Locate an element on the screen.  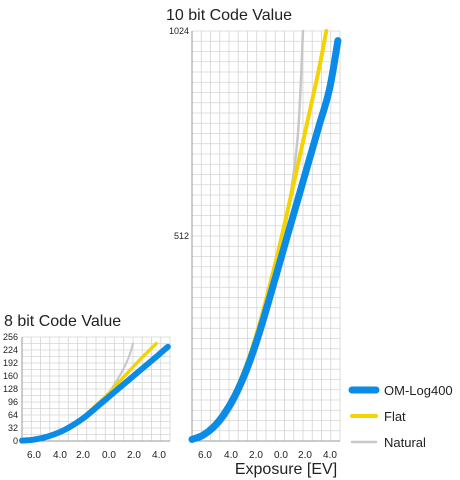
small-y-tick-label: 64 is located at coordinates (13, 415).